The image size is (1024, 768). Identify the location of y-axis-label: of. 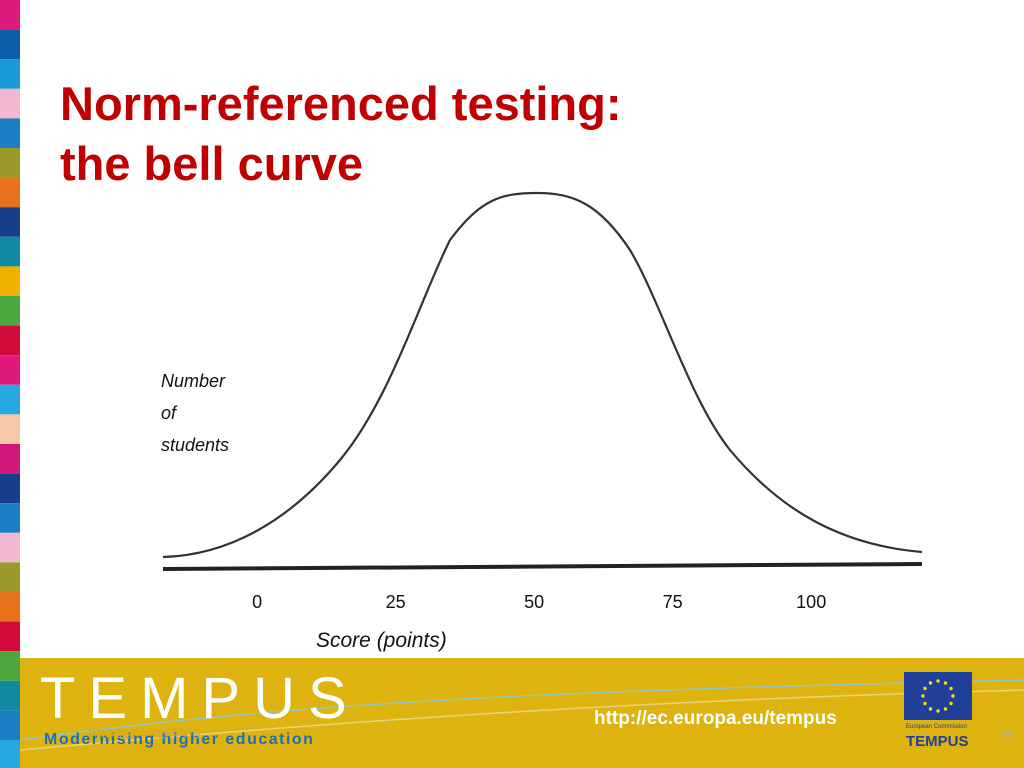
(169, 413).